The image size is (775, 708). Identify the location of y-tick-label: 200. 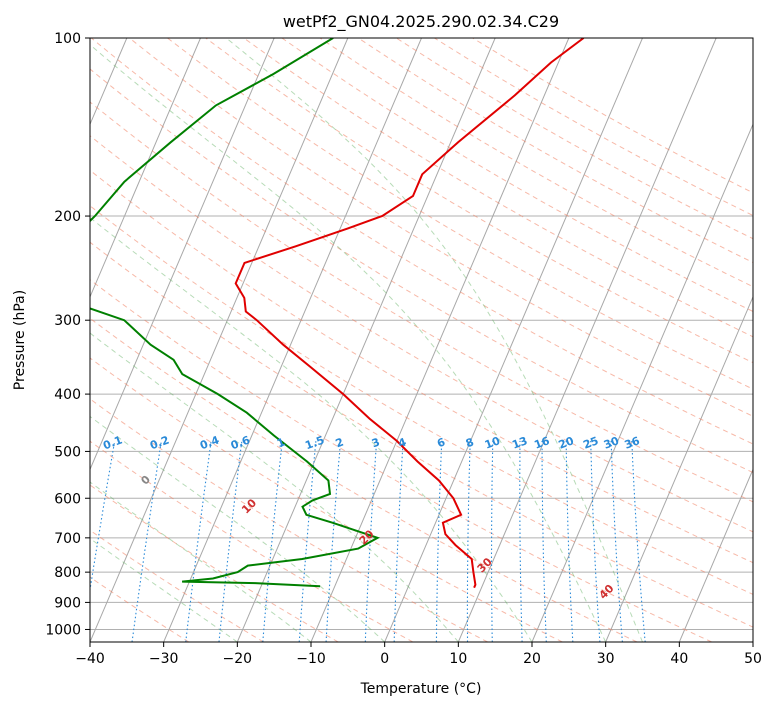
(67, 217).